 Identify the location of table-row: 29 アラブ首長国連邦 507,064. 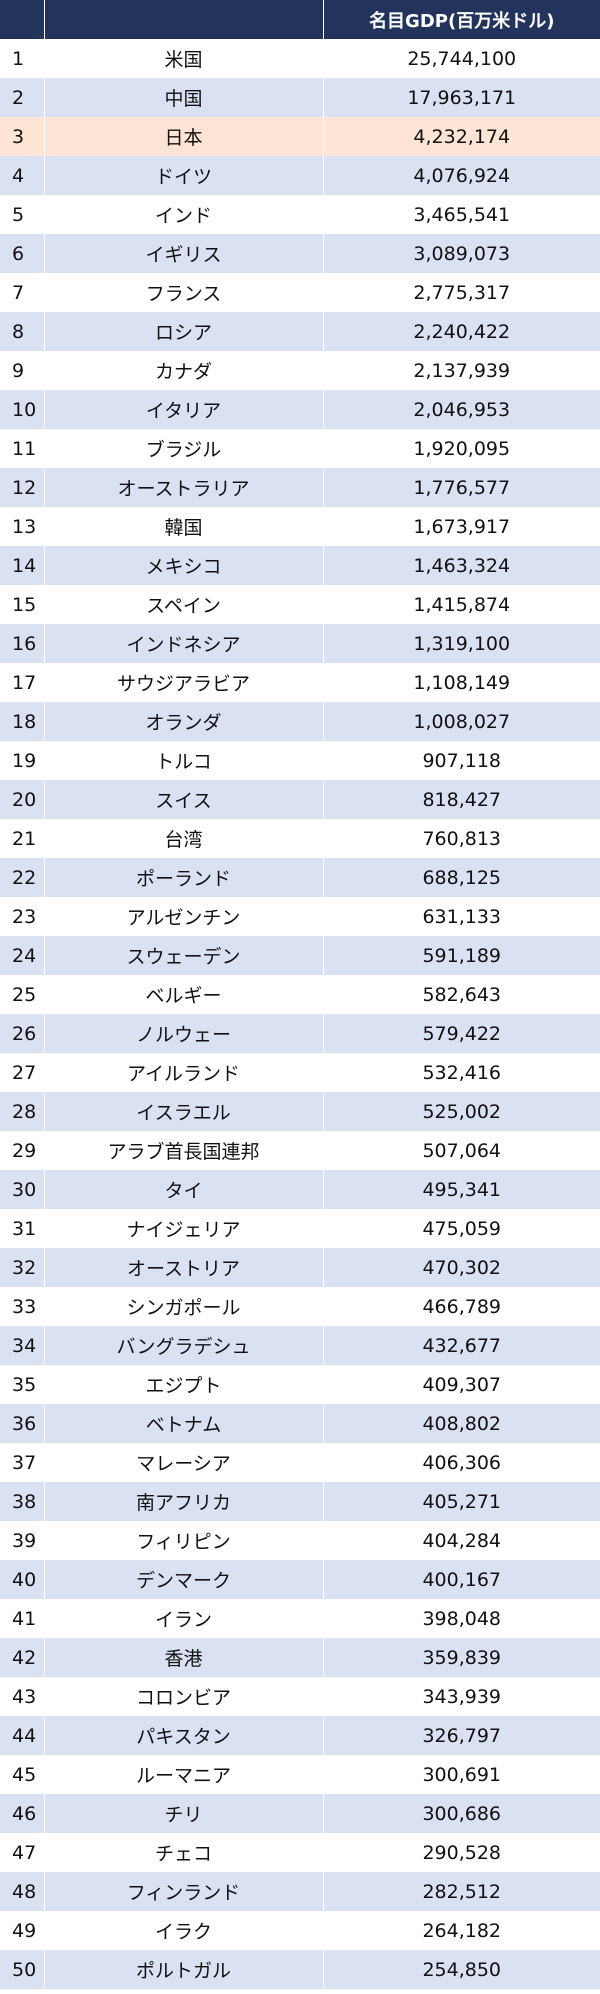
(300, 1150).